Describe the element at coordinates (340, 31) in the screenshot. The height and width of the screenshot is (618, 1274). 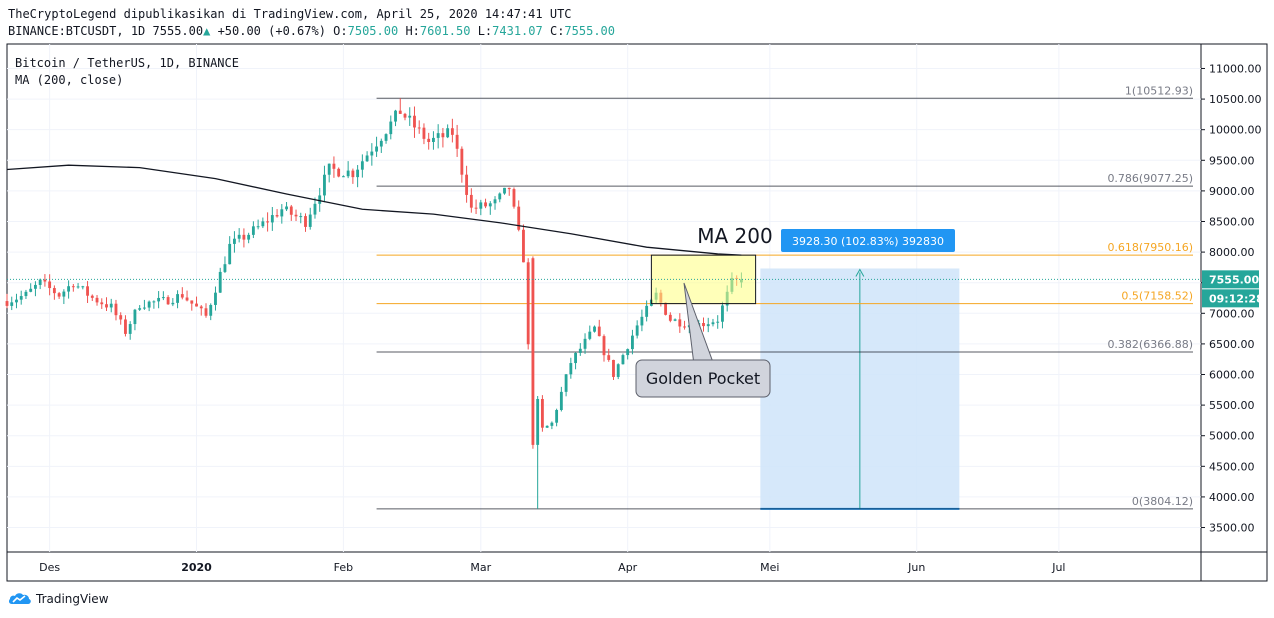
I see `open-label: O:` at that location.